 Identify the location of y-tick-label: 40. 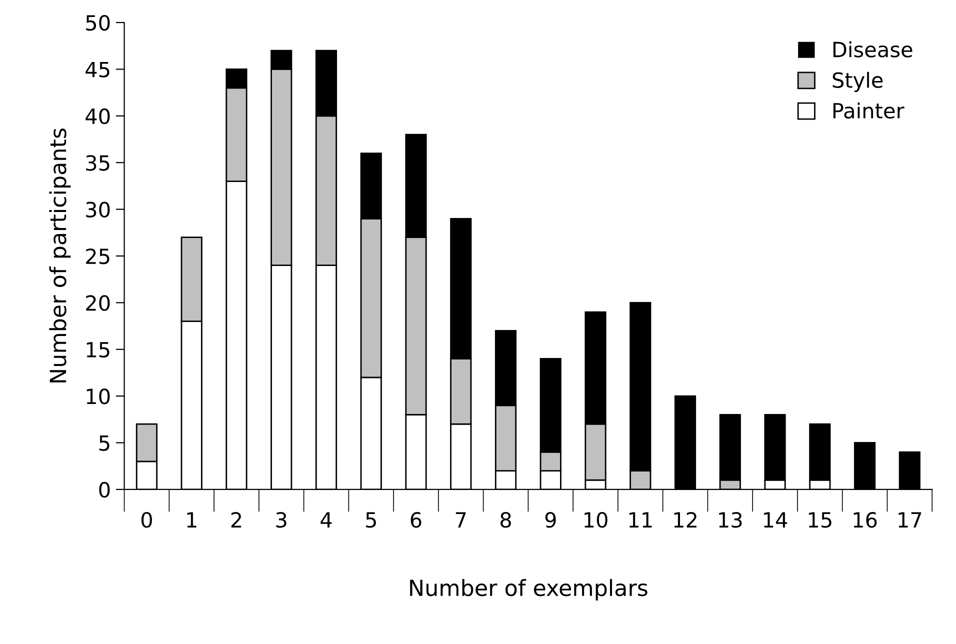
(98, 116).